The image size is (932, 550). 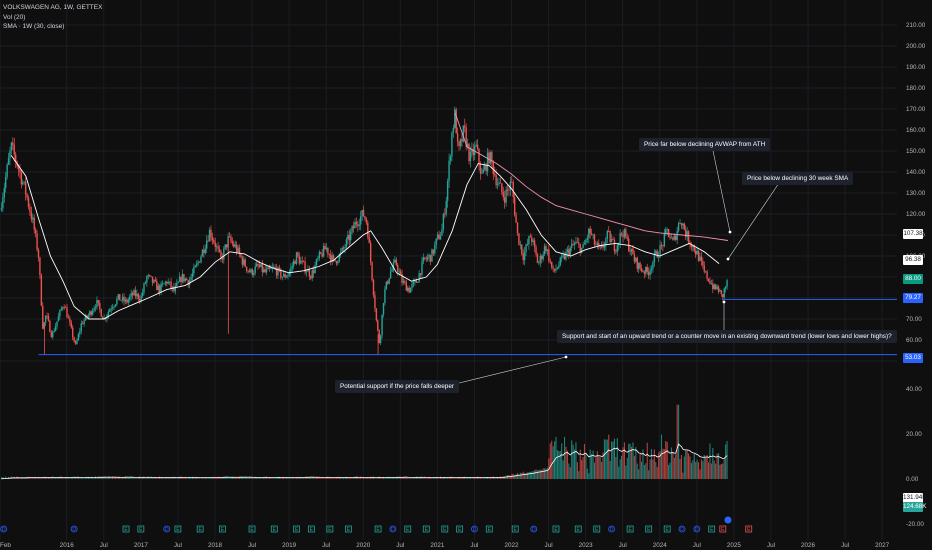 What do you see at coordinates (916, 151) in the screenshot?
I see `price-axis-tick: 150.00` at bounding box center [916, 151].